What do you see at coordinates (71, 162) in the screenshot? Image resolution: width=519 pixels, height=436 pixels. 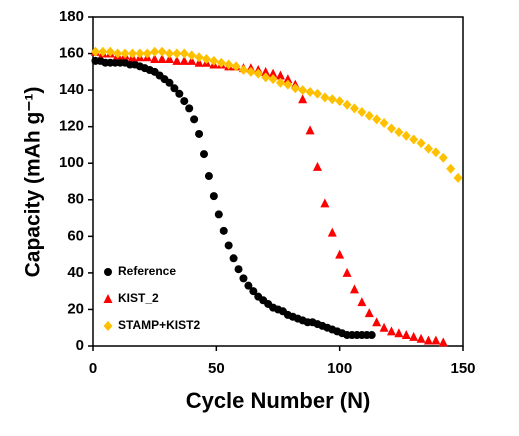 I see `y-tick-label: 100` at bounding box center [71, 162].